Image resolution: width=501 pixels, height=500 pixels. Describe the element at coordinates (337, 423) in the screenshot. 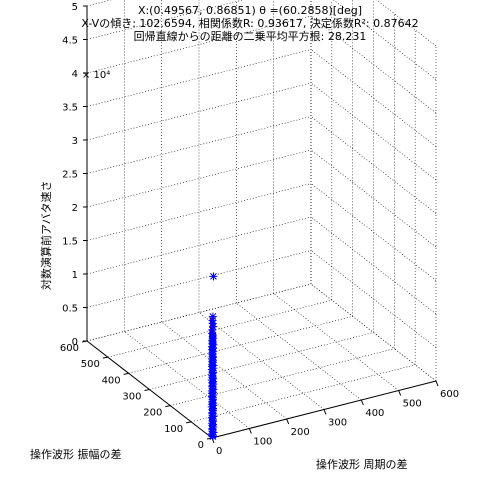

I see `x-tick-label: 300` at that location.